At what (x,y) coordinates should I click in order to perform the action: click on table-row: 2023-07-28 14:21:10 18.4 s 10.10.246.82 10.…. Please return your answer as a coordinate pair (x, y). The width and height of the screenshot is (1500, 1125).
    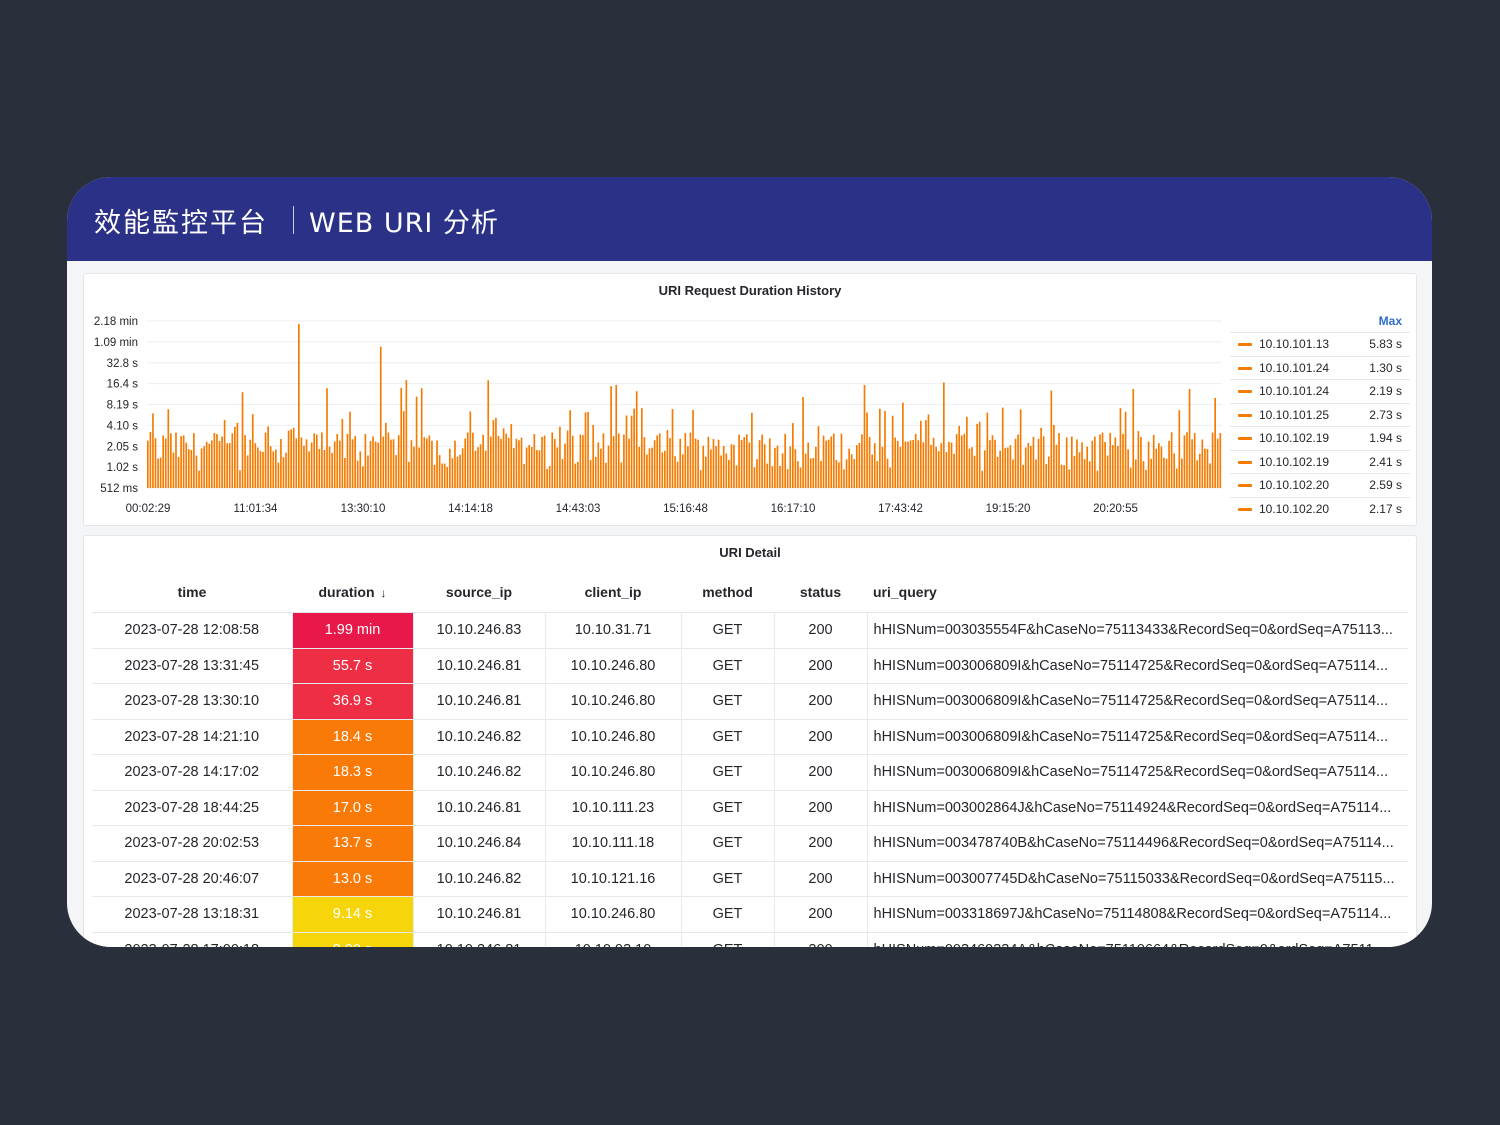
    Looking at the image, I should click on (750, 737).